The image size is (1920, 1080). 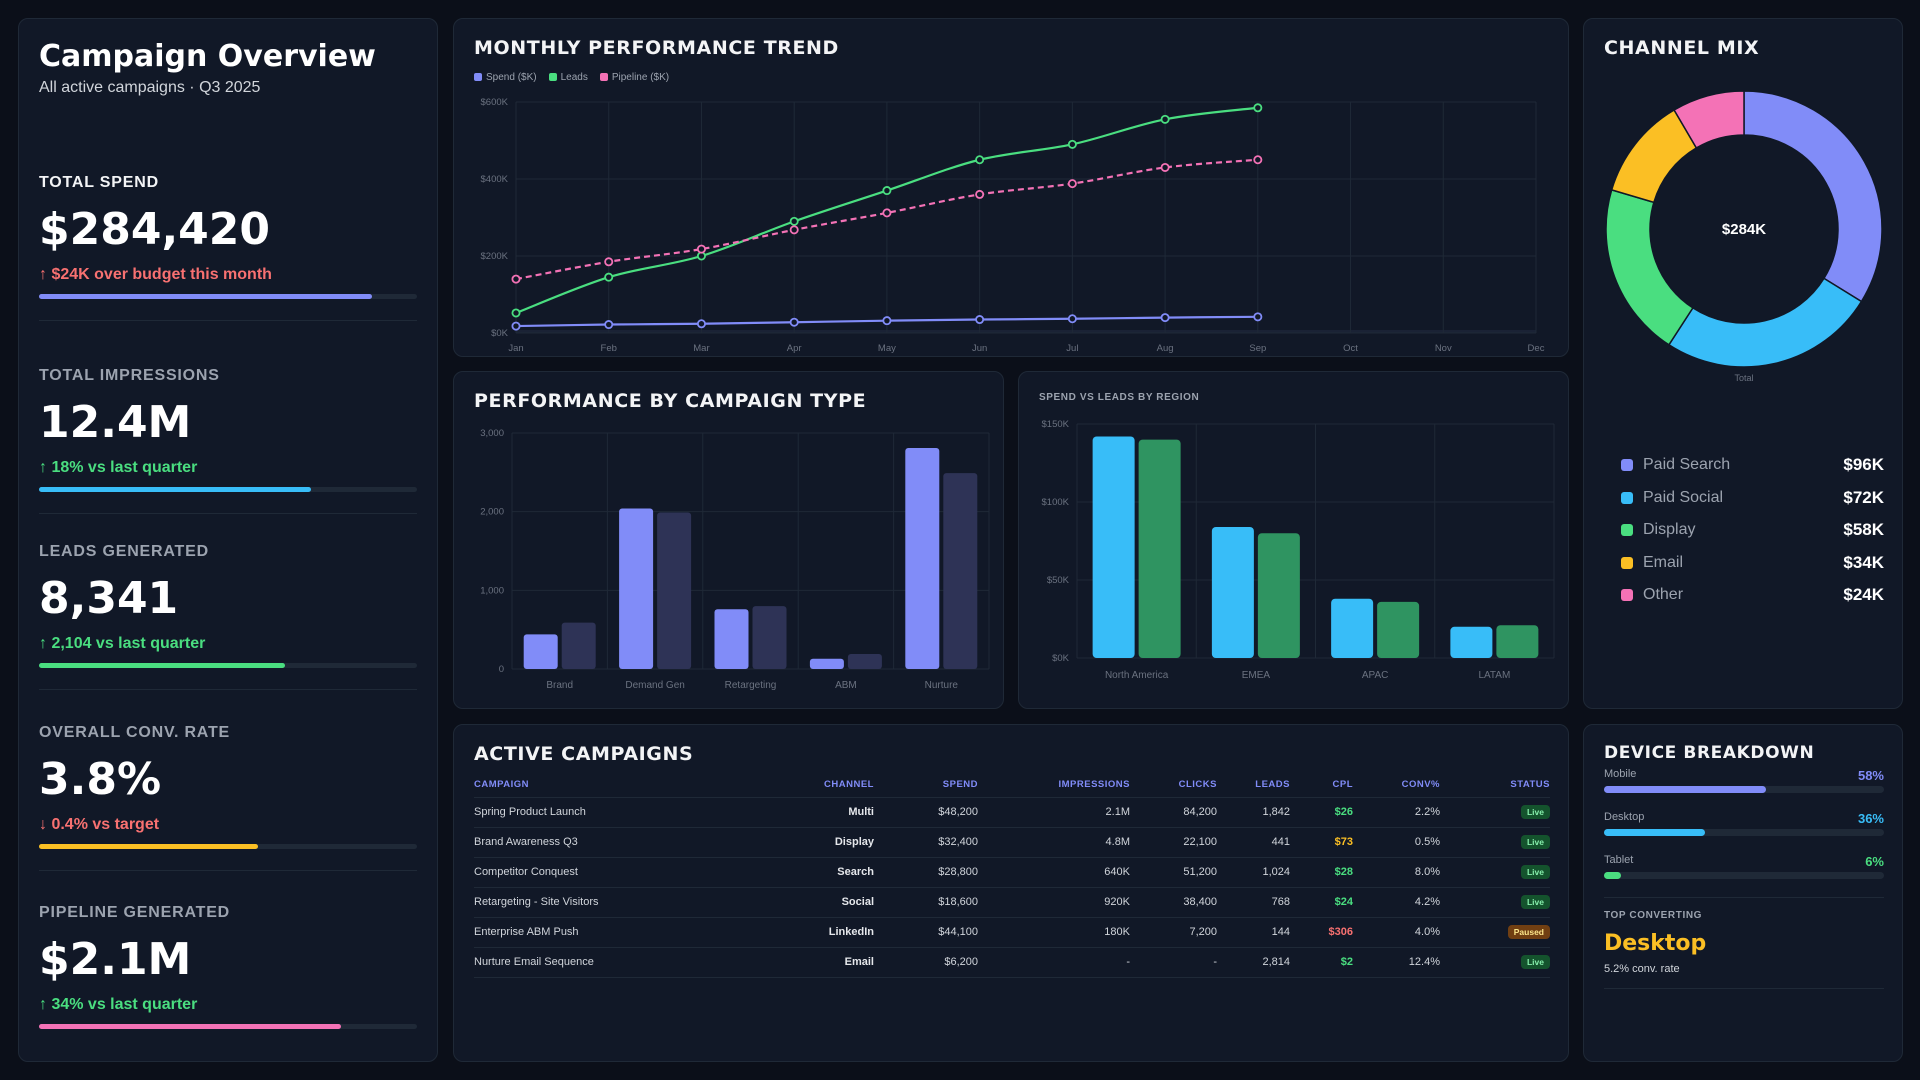 I want to click on column-header-impressions: IMPRESSIONS, so click(x=1054, y=785).